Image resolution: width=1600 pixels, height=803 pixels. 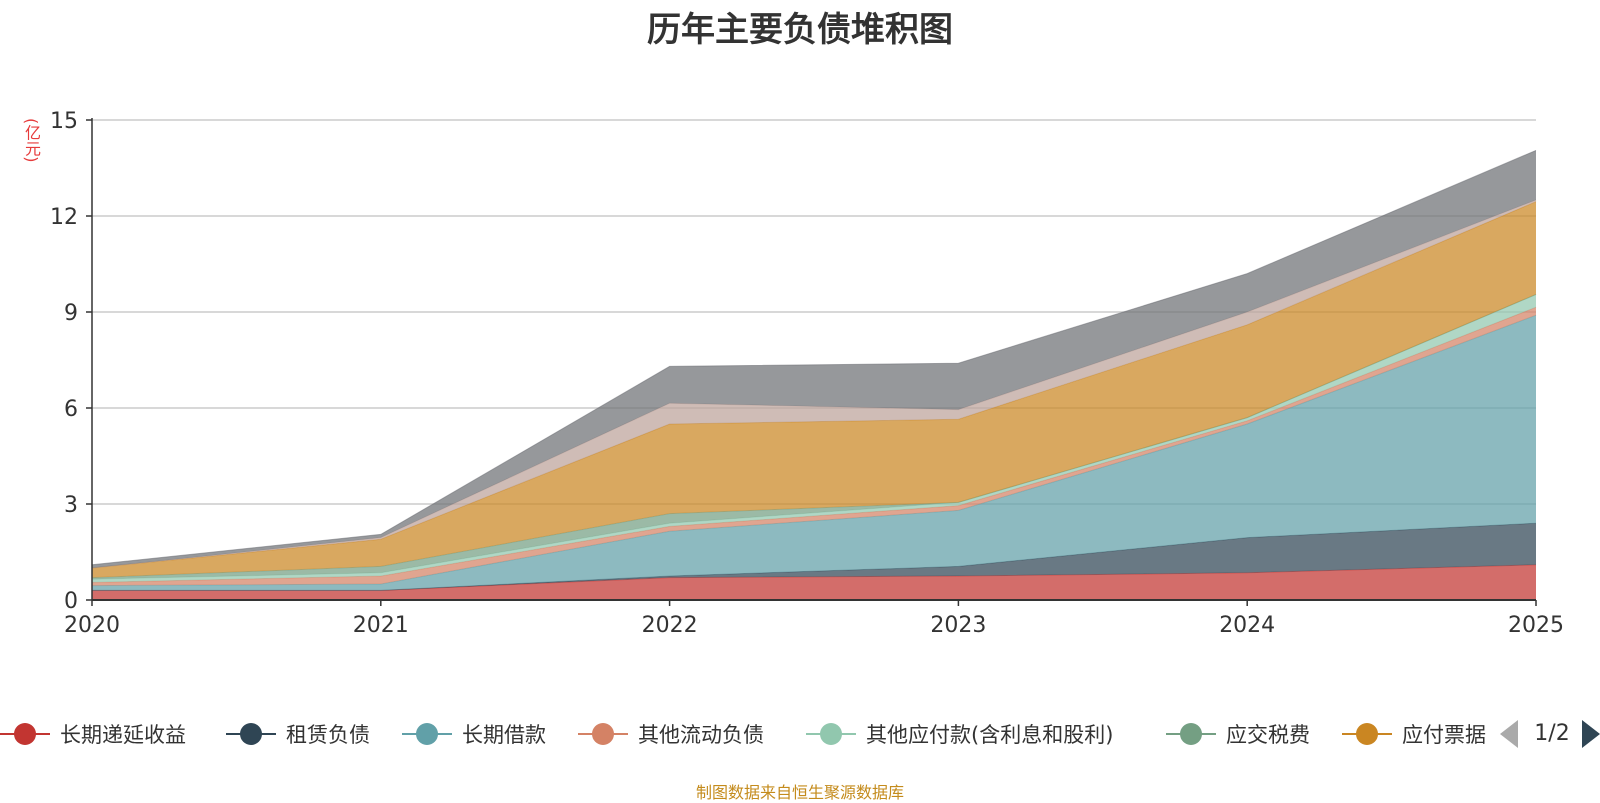 What do you see at coordinates (1247, 625) in the screenshot?
I see `x-tick-label: 2024` at bounding box center [1247, 625].